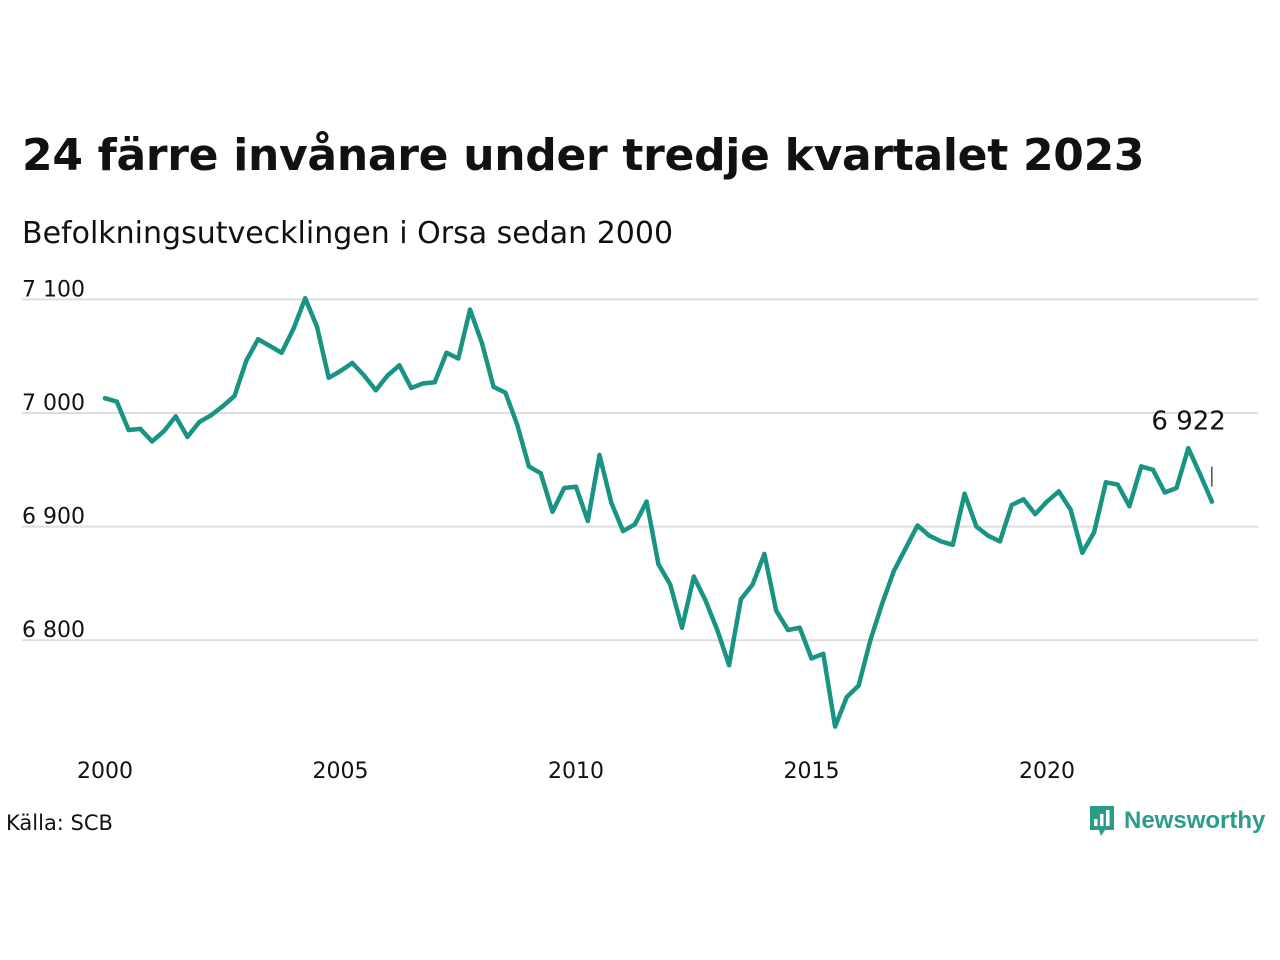 The height and width of the screenshot is (960, 1280). Describe the element at coordinates (576, 771) in the screenshot. I see `x-tick-label: 2010` at that location.